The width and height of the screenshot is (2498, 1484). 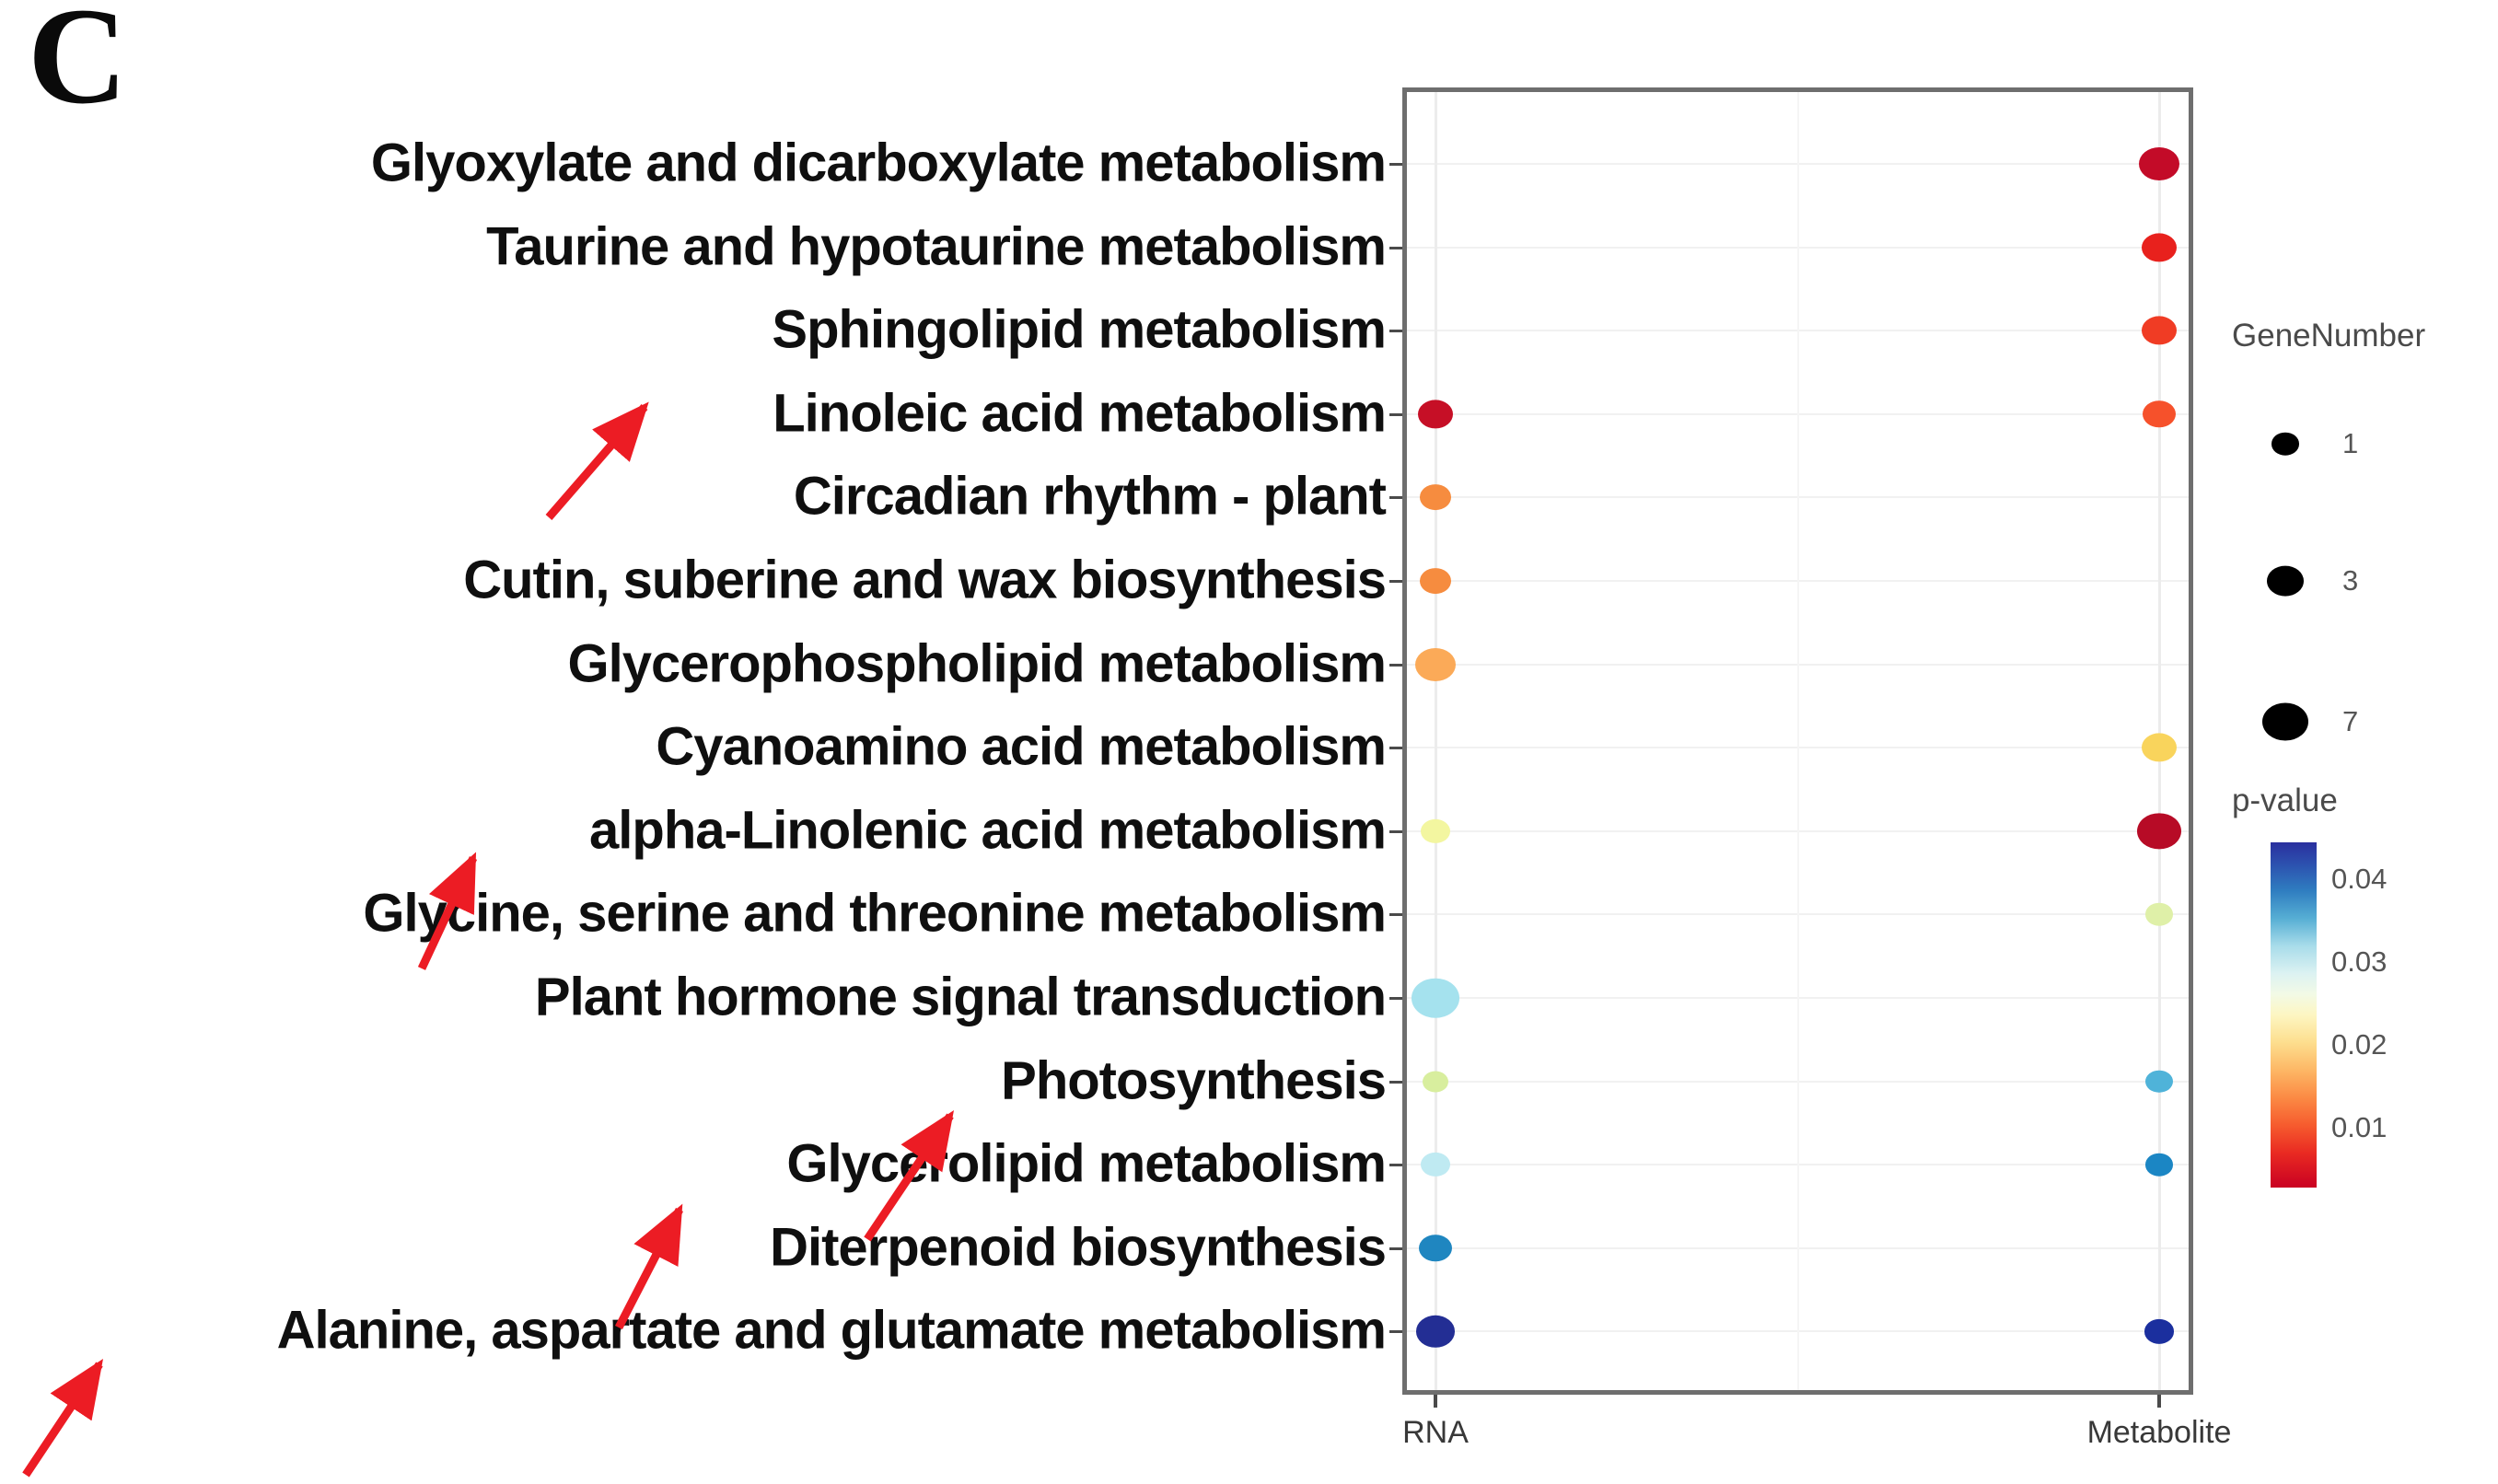 I want to click on y-axis-label: alpha-Linolenic acid metabolism, so click(x=988, y=830).